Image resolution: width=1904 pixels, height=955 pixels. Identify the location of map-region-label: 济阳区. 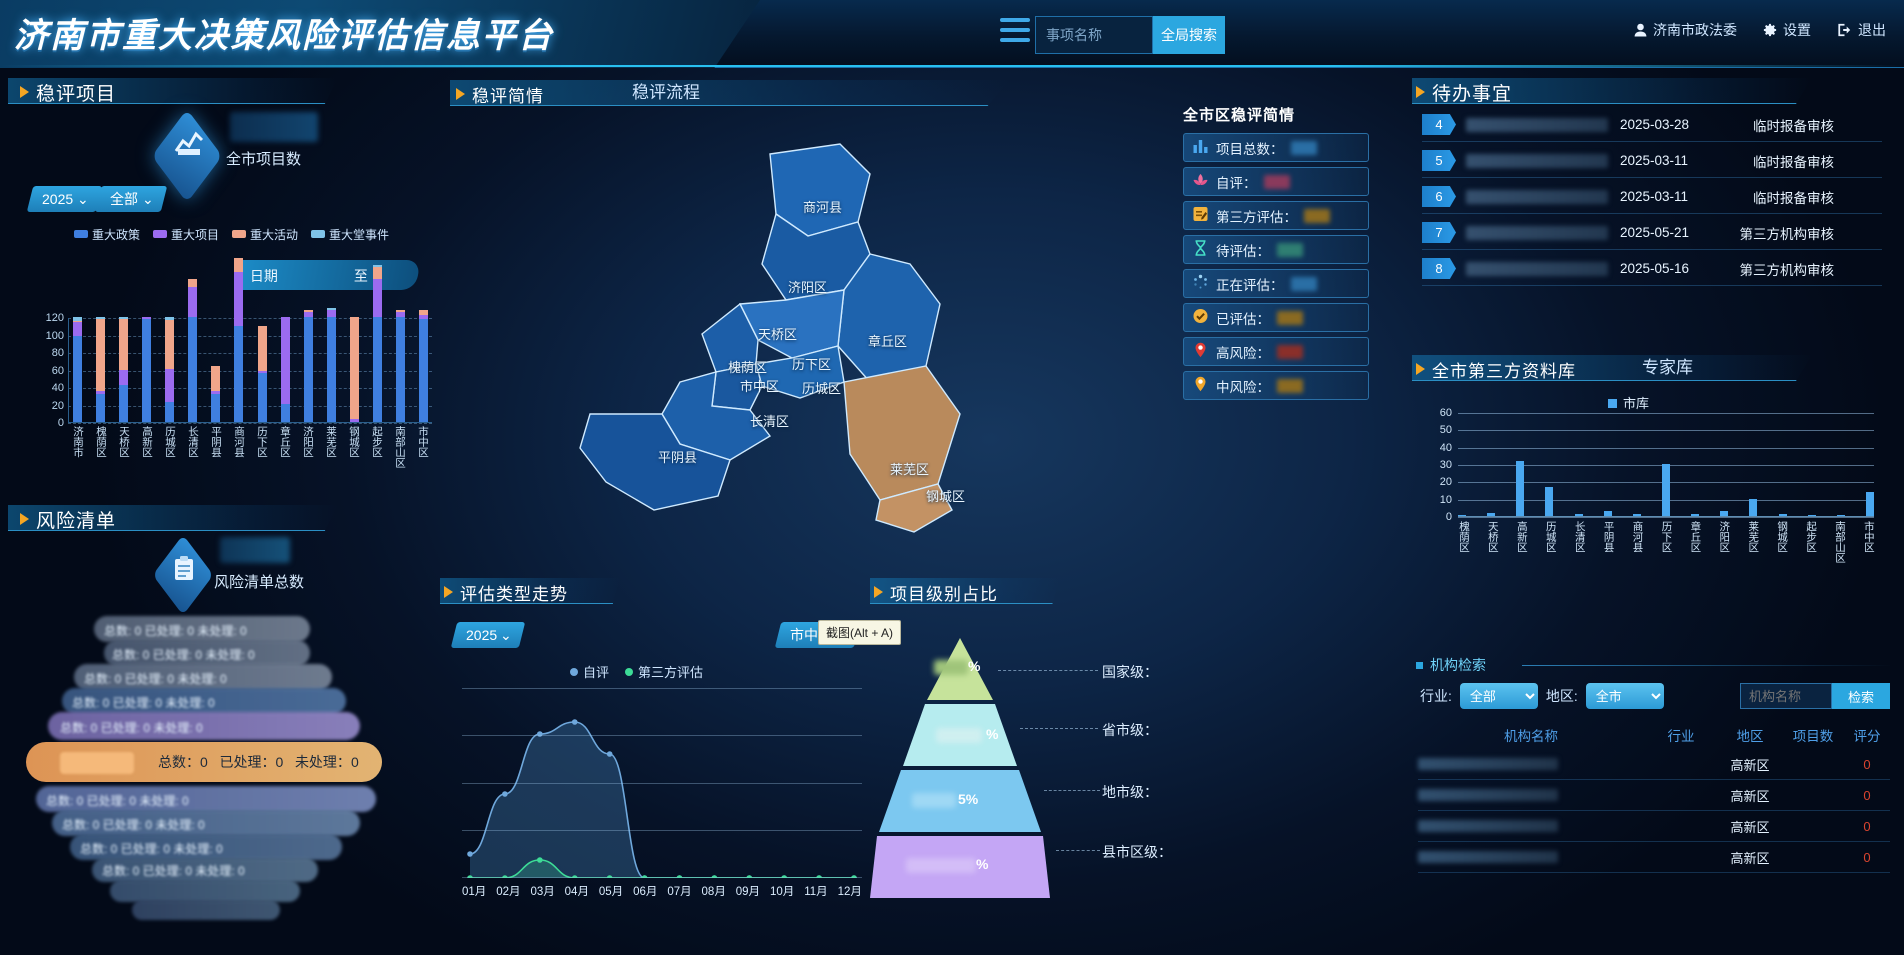
(808, 287).